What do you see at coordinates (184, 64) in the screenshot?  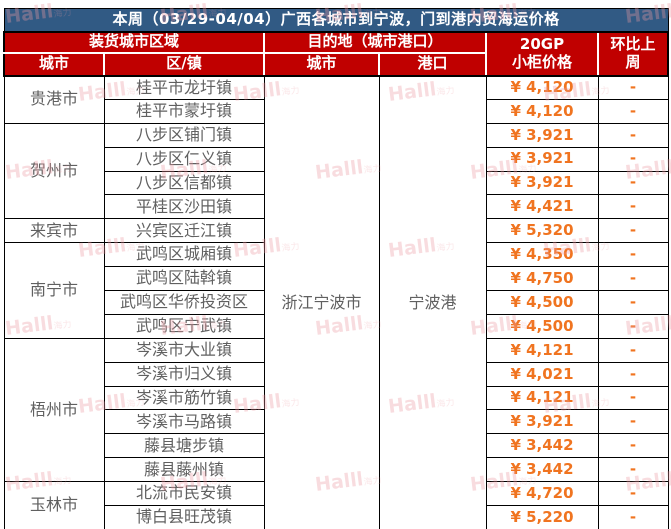 I see `subheader-district: 区/镇` at bounding box center [184, 64].